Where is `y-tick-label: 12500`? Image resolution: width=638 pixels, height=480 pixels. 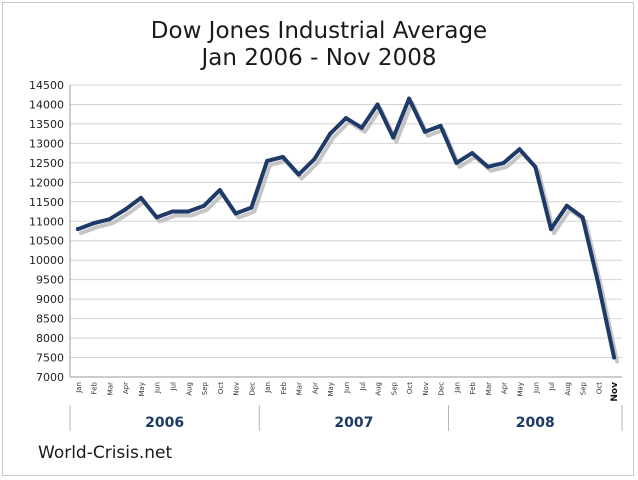 y-tick-label: 12500 is located at coordinates (46, 163).